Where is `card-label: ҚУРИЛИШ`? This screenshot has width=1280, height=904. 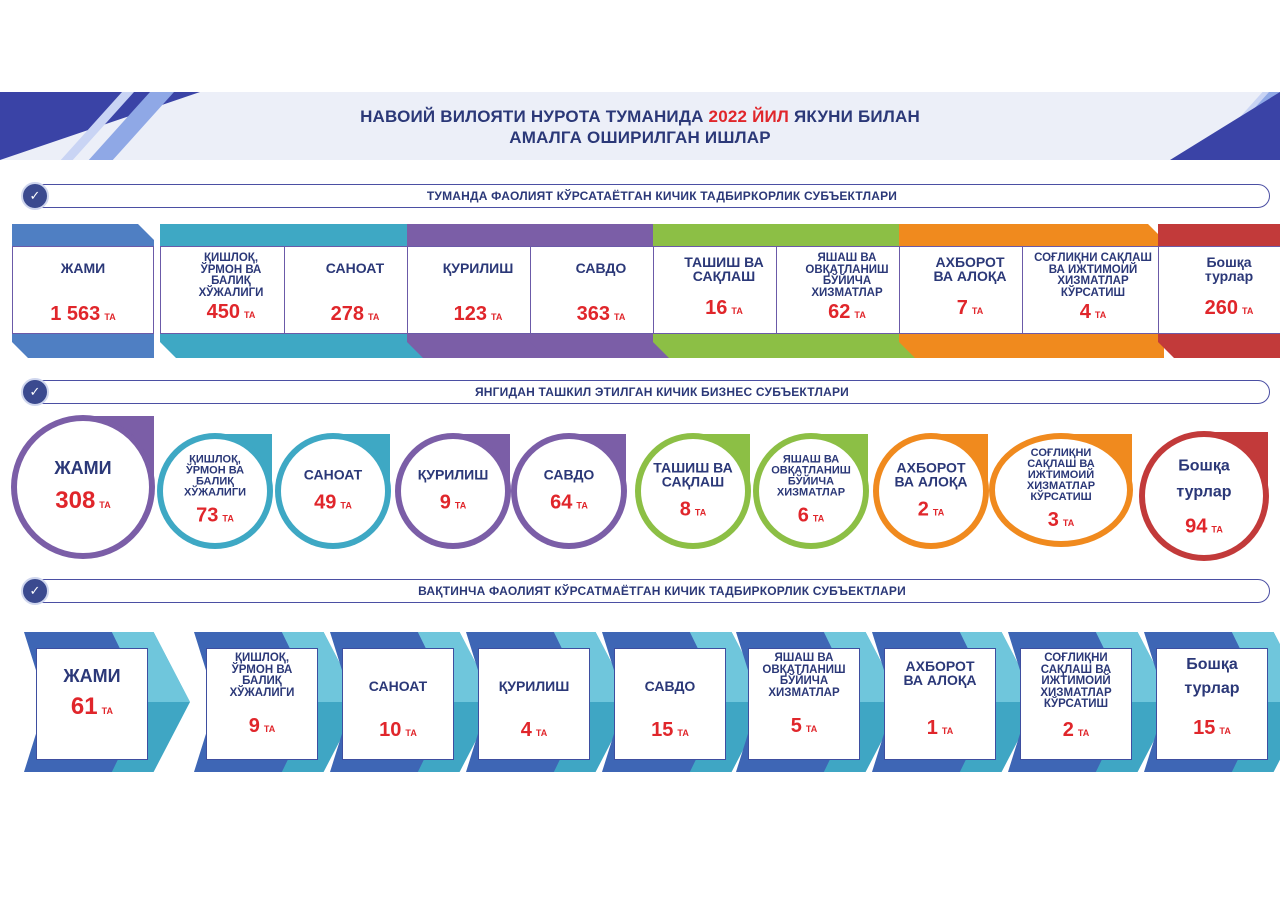 card-label: ҚУРИЛИШ is located at coordinates (478, 268).